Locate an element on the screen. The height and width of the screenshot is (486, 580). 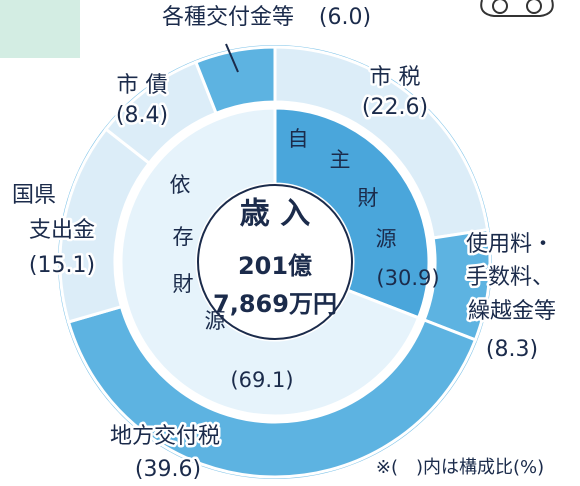
inner-label: 主 is located at coordinates (340, 160).